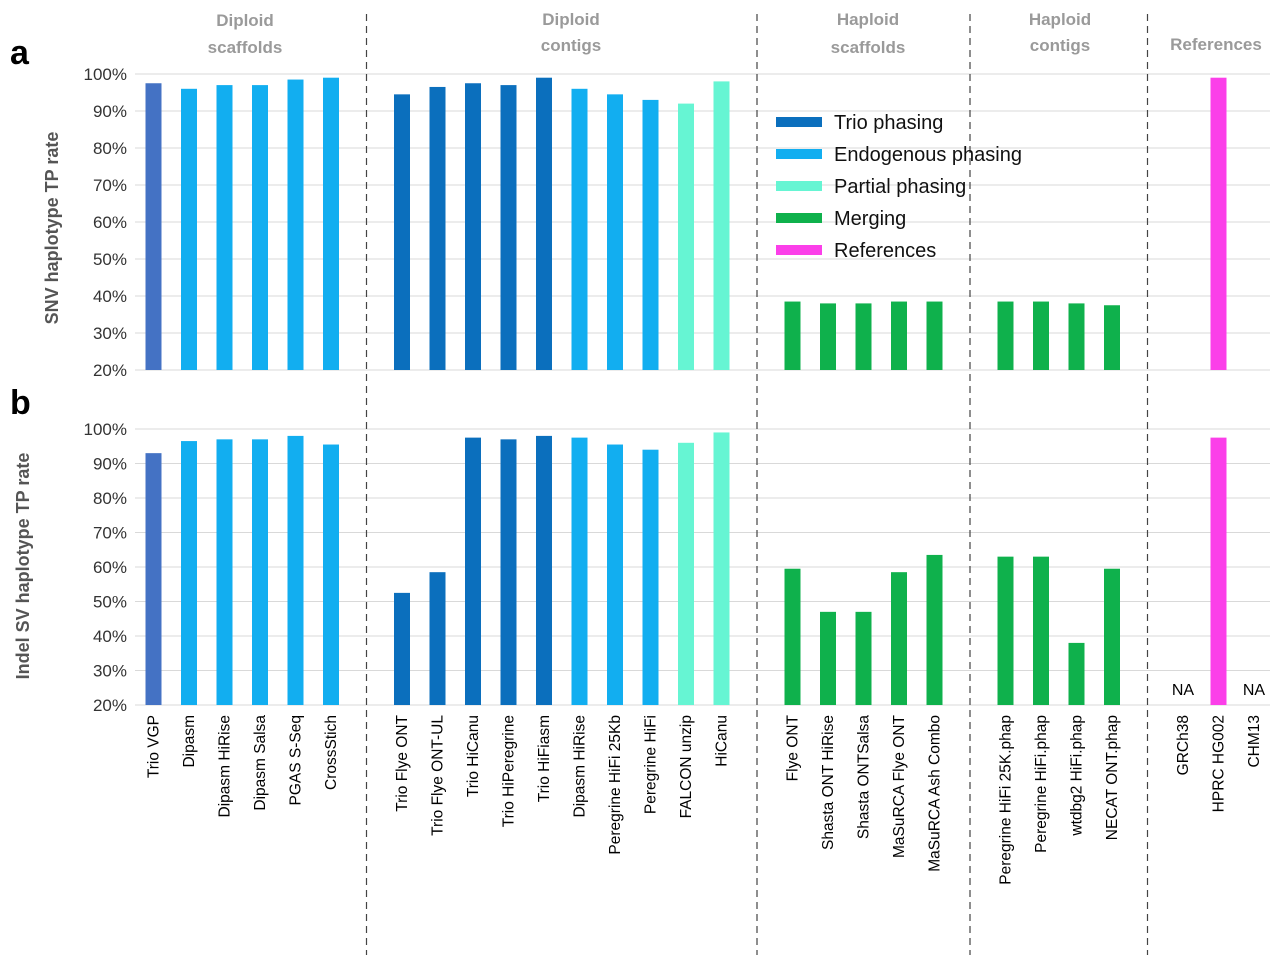 The image size is (1279, 959). I want to click on x-tick-label: Flye ONT, so click(793, 747).